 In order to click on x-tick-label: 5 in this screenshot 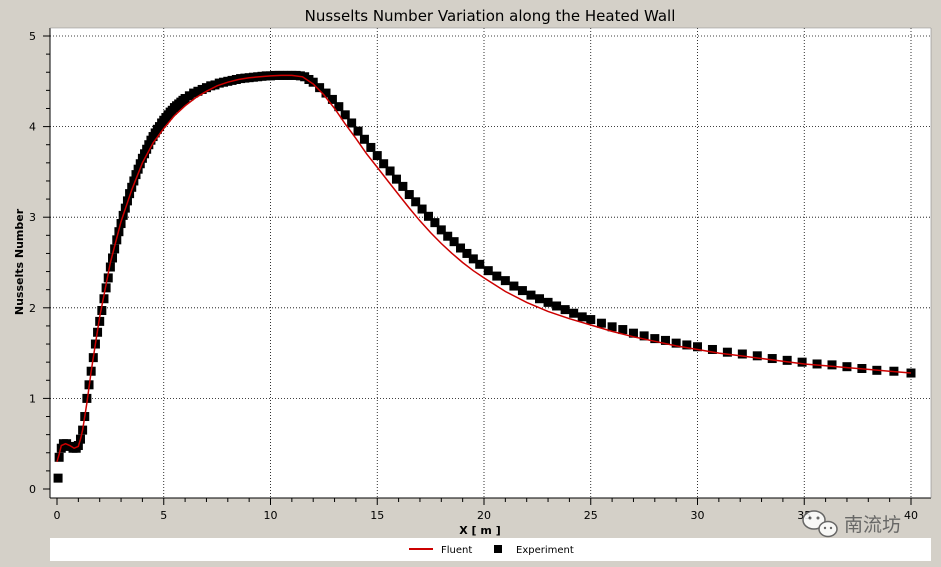, I will do `click(163, 515)`.